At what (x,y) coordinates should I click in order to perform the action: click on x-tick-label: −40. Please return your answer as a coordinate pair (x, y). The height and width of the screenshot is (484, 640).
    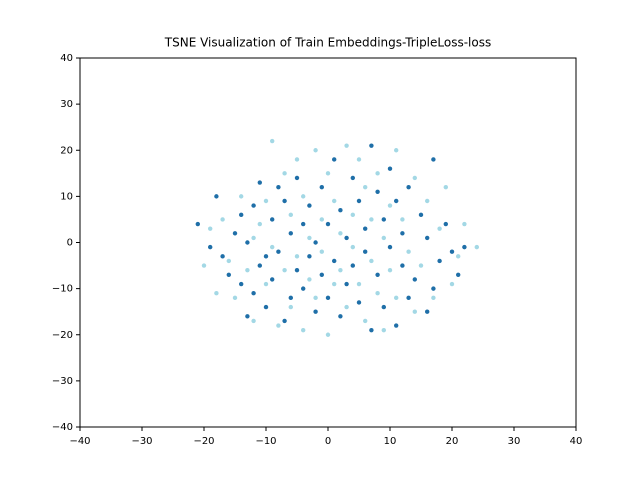
    Looking at the image, I should click on (79, 441).